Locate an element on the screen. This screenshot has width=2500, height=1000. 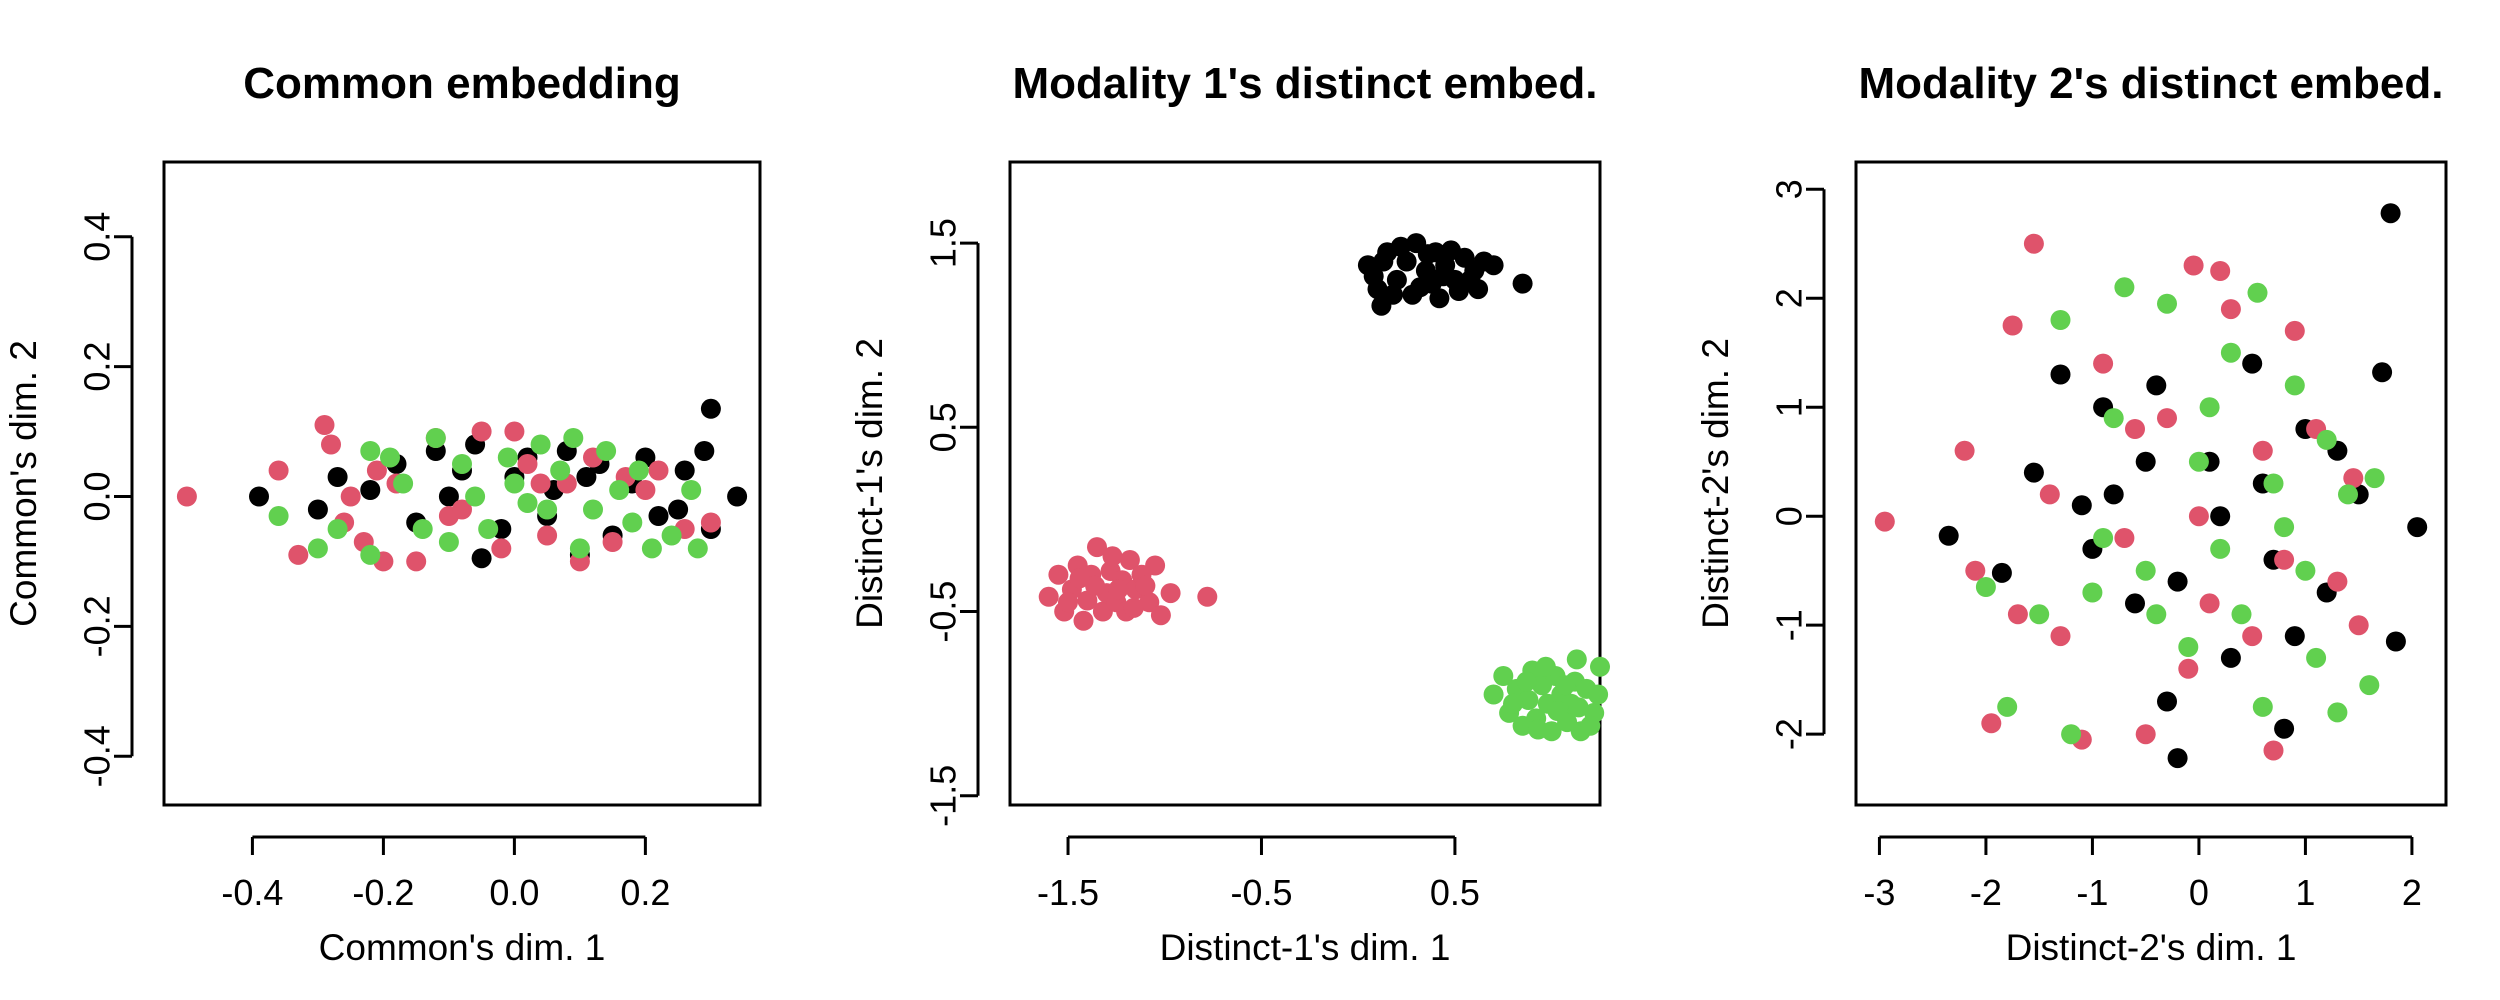
x-tick-label: -1 is located at coordinates (2092, 892).